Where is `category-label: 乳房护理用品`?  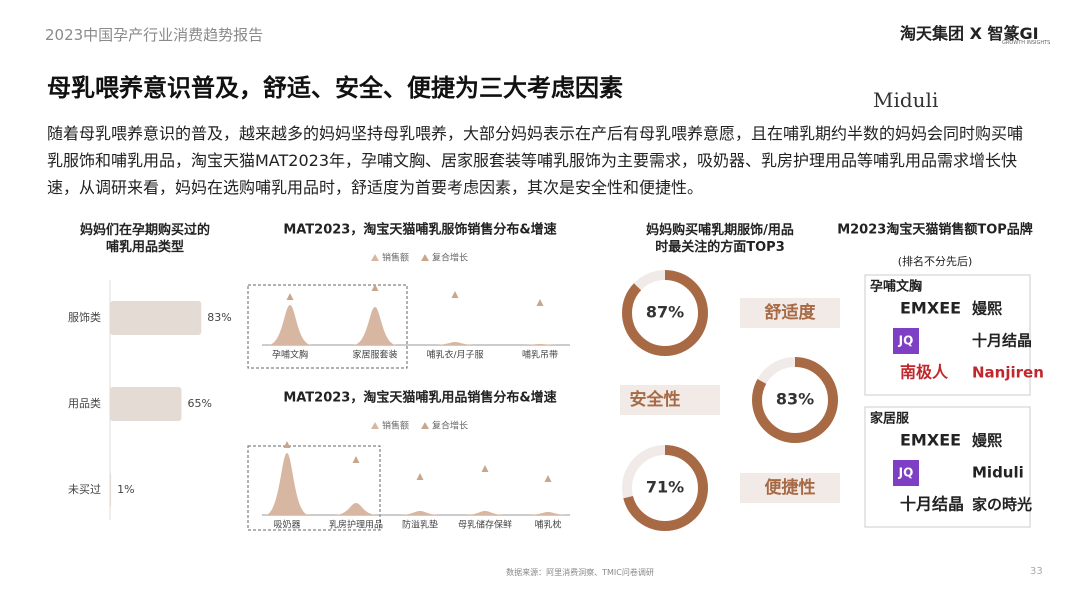
category-label: 乳房护理用品 is located at coordinates (356, 525).